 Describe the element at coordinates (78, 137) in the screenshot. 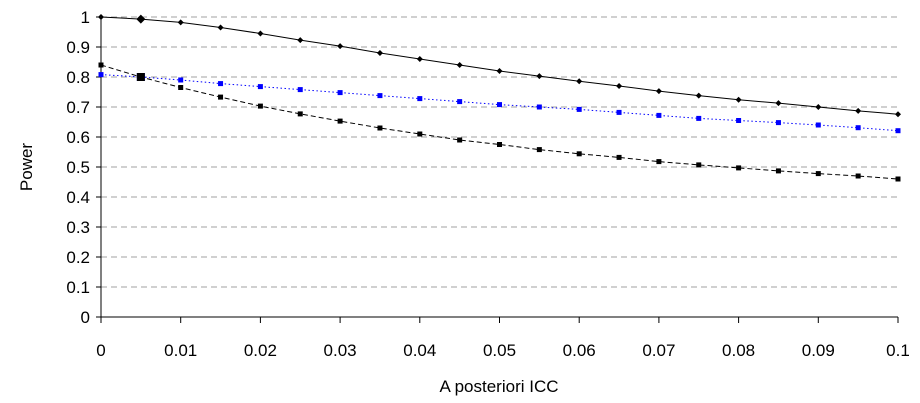

I see `y-tick-label: 0.6` at that location.